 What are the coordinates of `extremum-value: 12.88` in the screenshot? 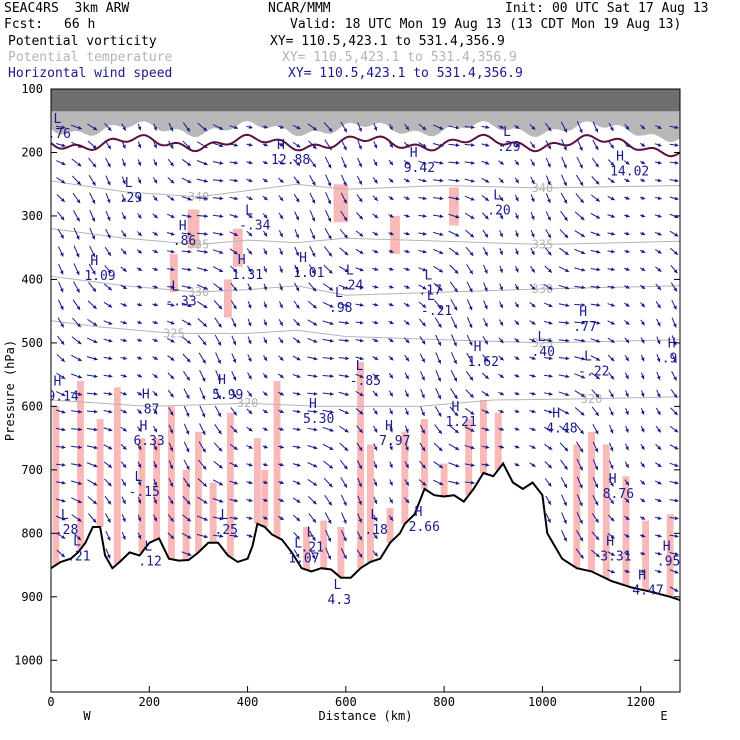 It's located at (290, 160).